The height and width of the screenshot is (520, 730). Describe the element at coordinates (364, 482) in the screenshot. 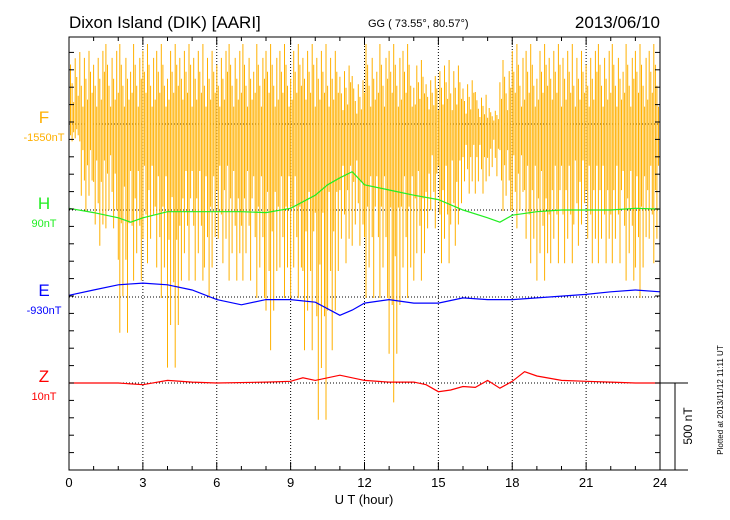

I see `x-tick-label: 12` at that location.